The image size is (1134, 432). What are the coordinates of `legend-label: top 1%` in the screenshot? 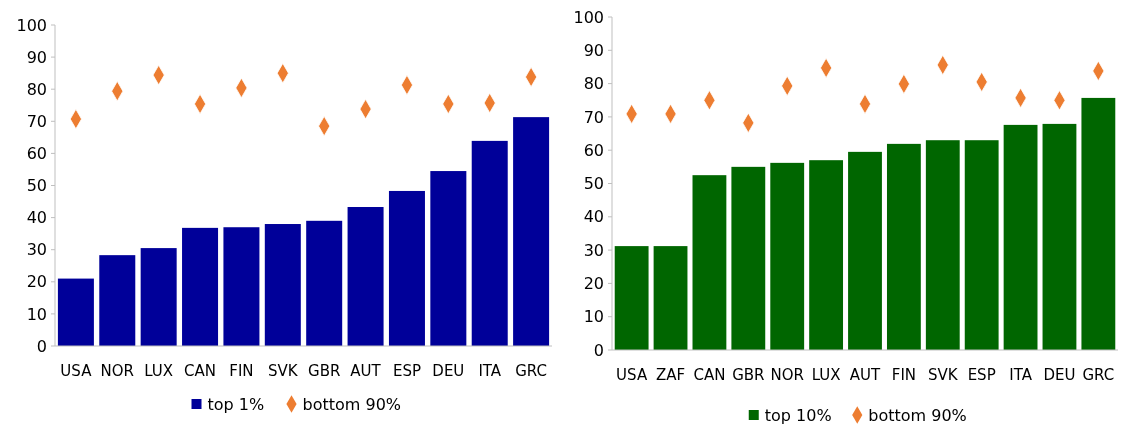 It's located at (236, 404).